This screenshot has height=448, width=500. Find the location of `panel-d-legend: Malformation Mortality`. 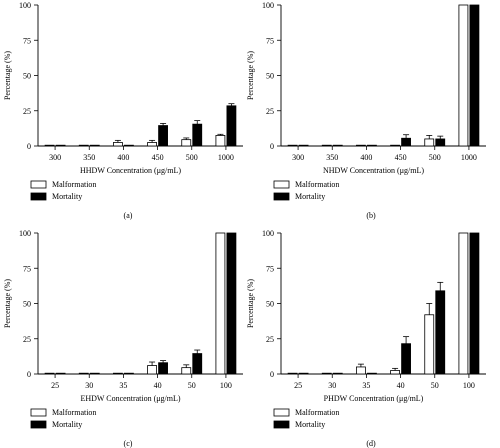

panel-d-legend: Malformation Mortality is located at coordinates (306, 418).